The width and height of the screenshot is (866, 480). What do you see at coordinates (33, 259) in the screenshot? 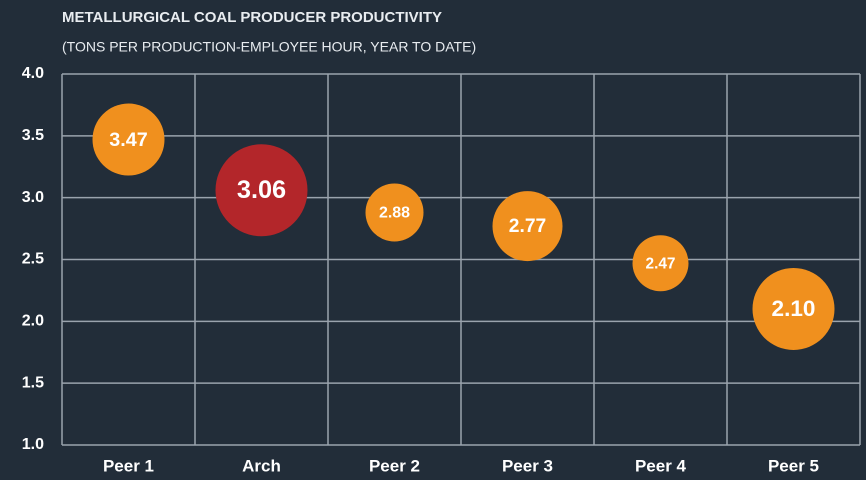
I see `y-tick-label: 2.5` at bounding box center [33, 259].